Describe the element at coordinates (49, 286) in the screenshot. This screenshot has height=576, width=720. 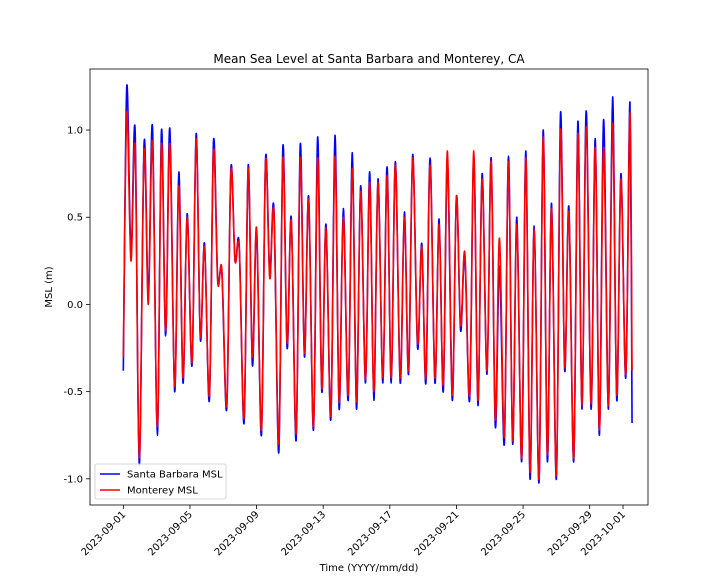
I see `y-axis-label: MSL (m)` at that location.